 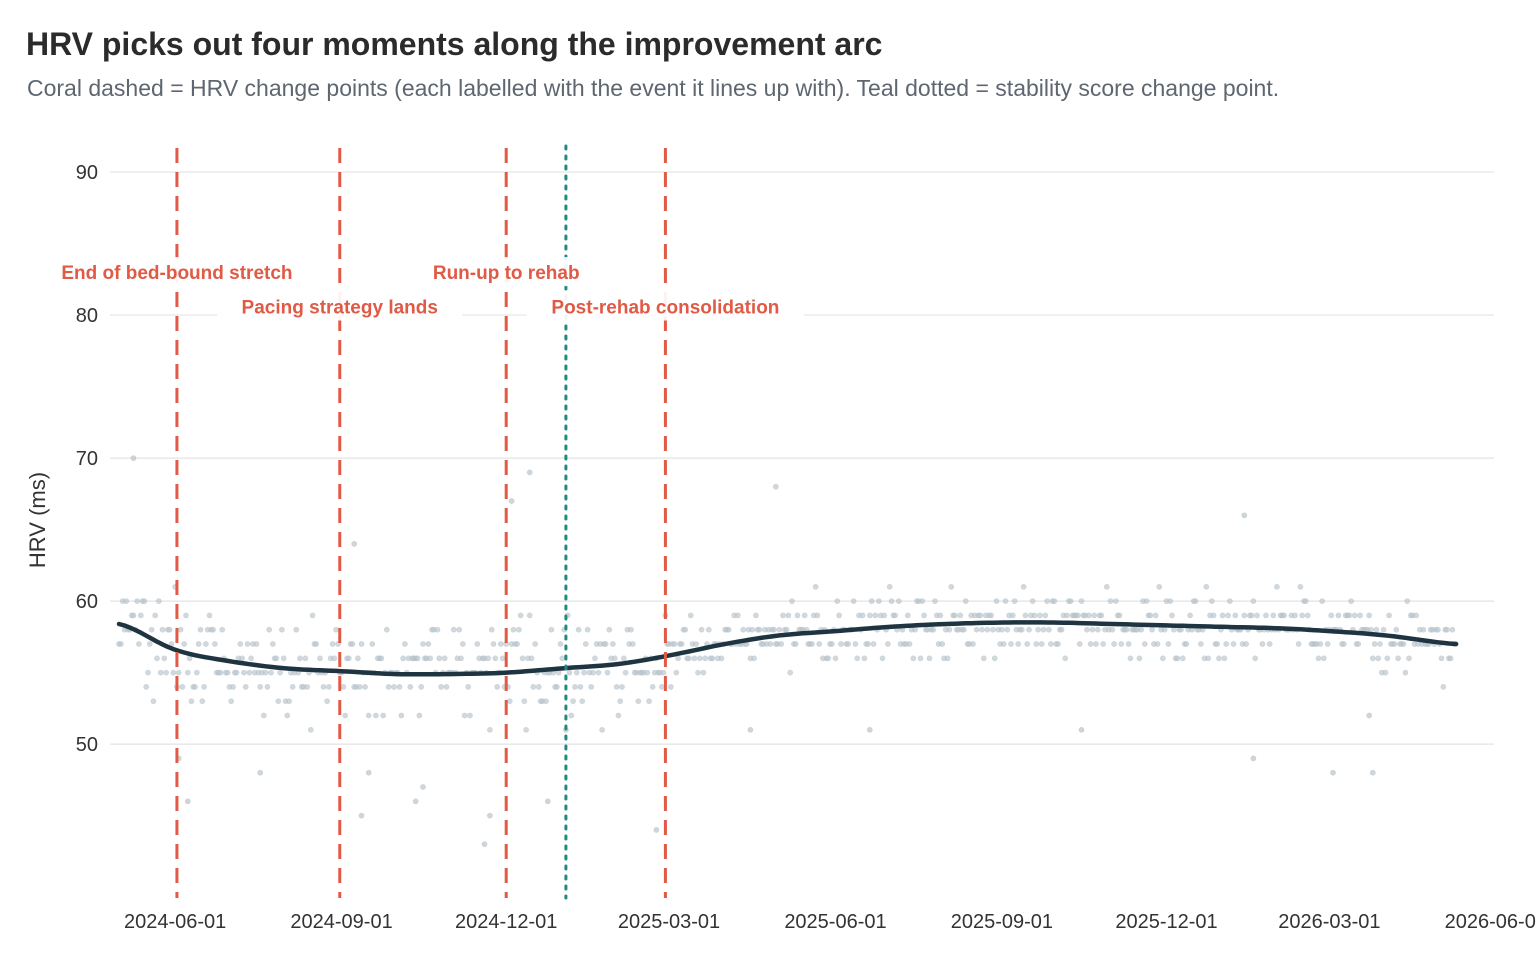 What do you see at coordinates (176, 273) in the screenshot?
I see `change-point-label: End of bed-bound stretch` at bounding box center [176, 273].